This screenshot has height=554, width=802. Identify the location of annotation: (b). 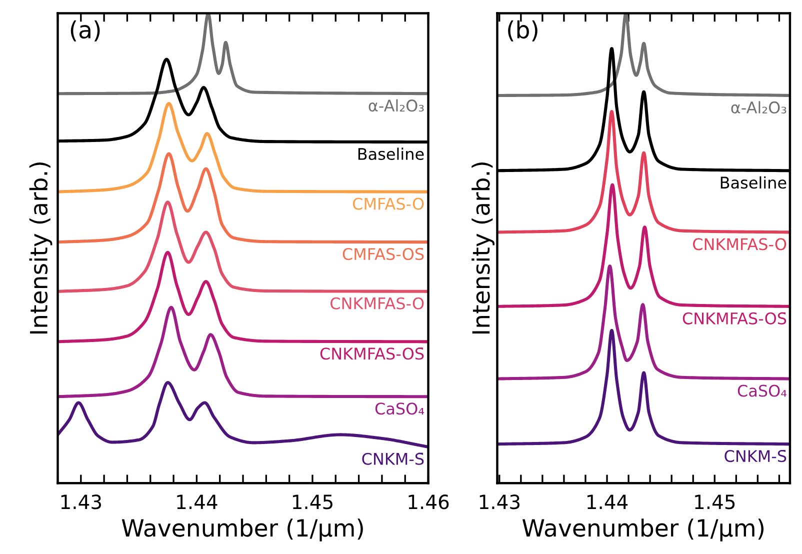
(523, 31).